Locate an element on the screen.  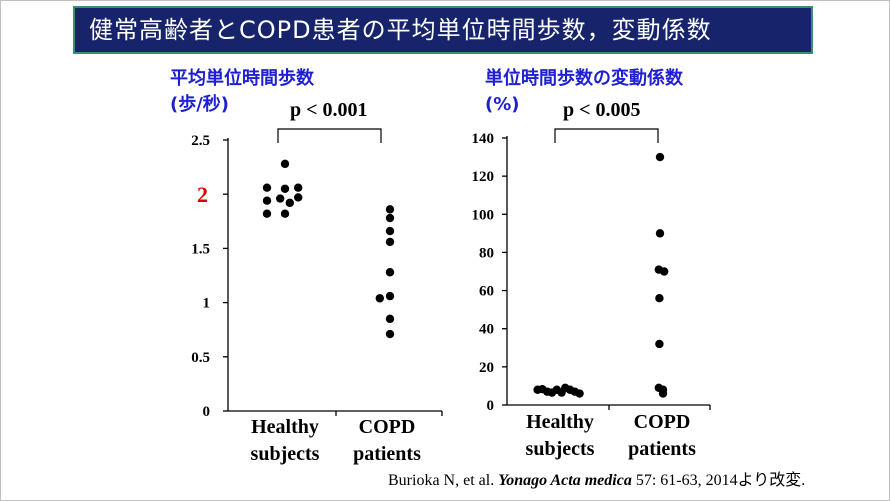
chart-title: 平均単位時間歩数 is located at coordinates (242, 78).